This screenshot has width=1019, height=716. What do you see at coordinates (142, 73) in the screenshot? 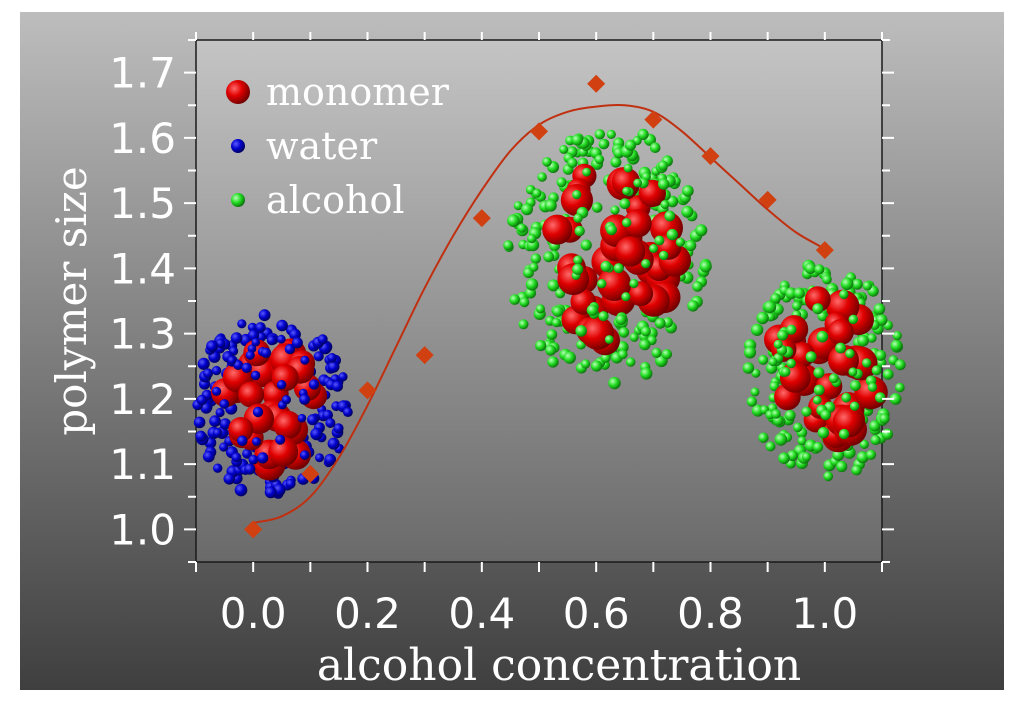
I see `y-tick-label: 1.7` at bounding box center [142, 73].